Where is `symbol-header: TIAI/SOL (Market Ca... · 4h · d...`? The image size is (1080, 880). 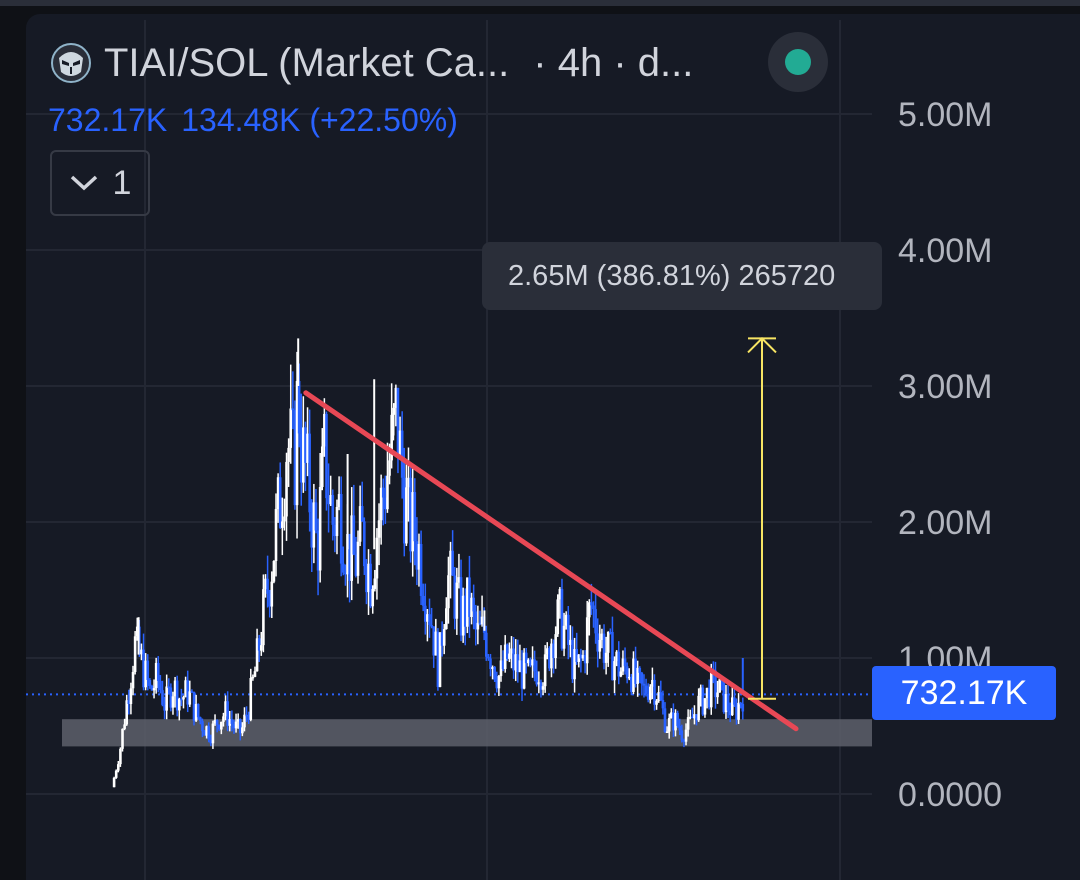
symbol-header: TIAI/SOL (Market Ca... · 4h · d... is located at coordinates (376, 63).